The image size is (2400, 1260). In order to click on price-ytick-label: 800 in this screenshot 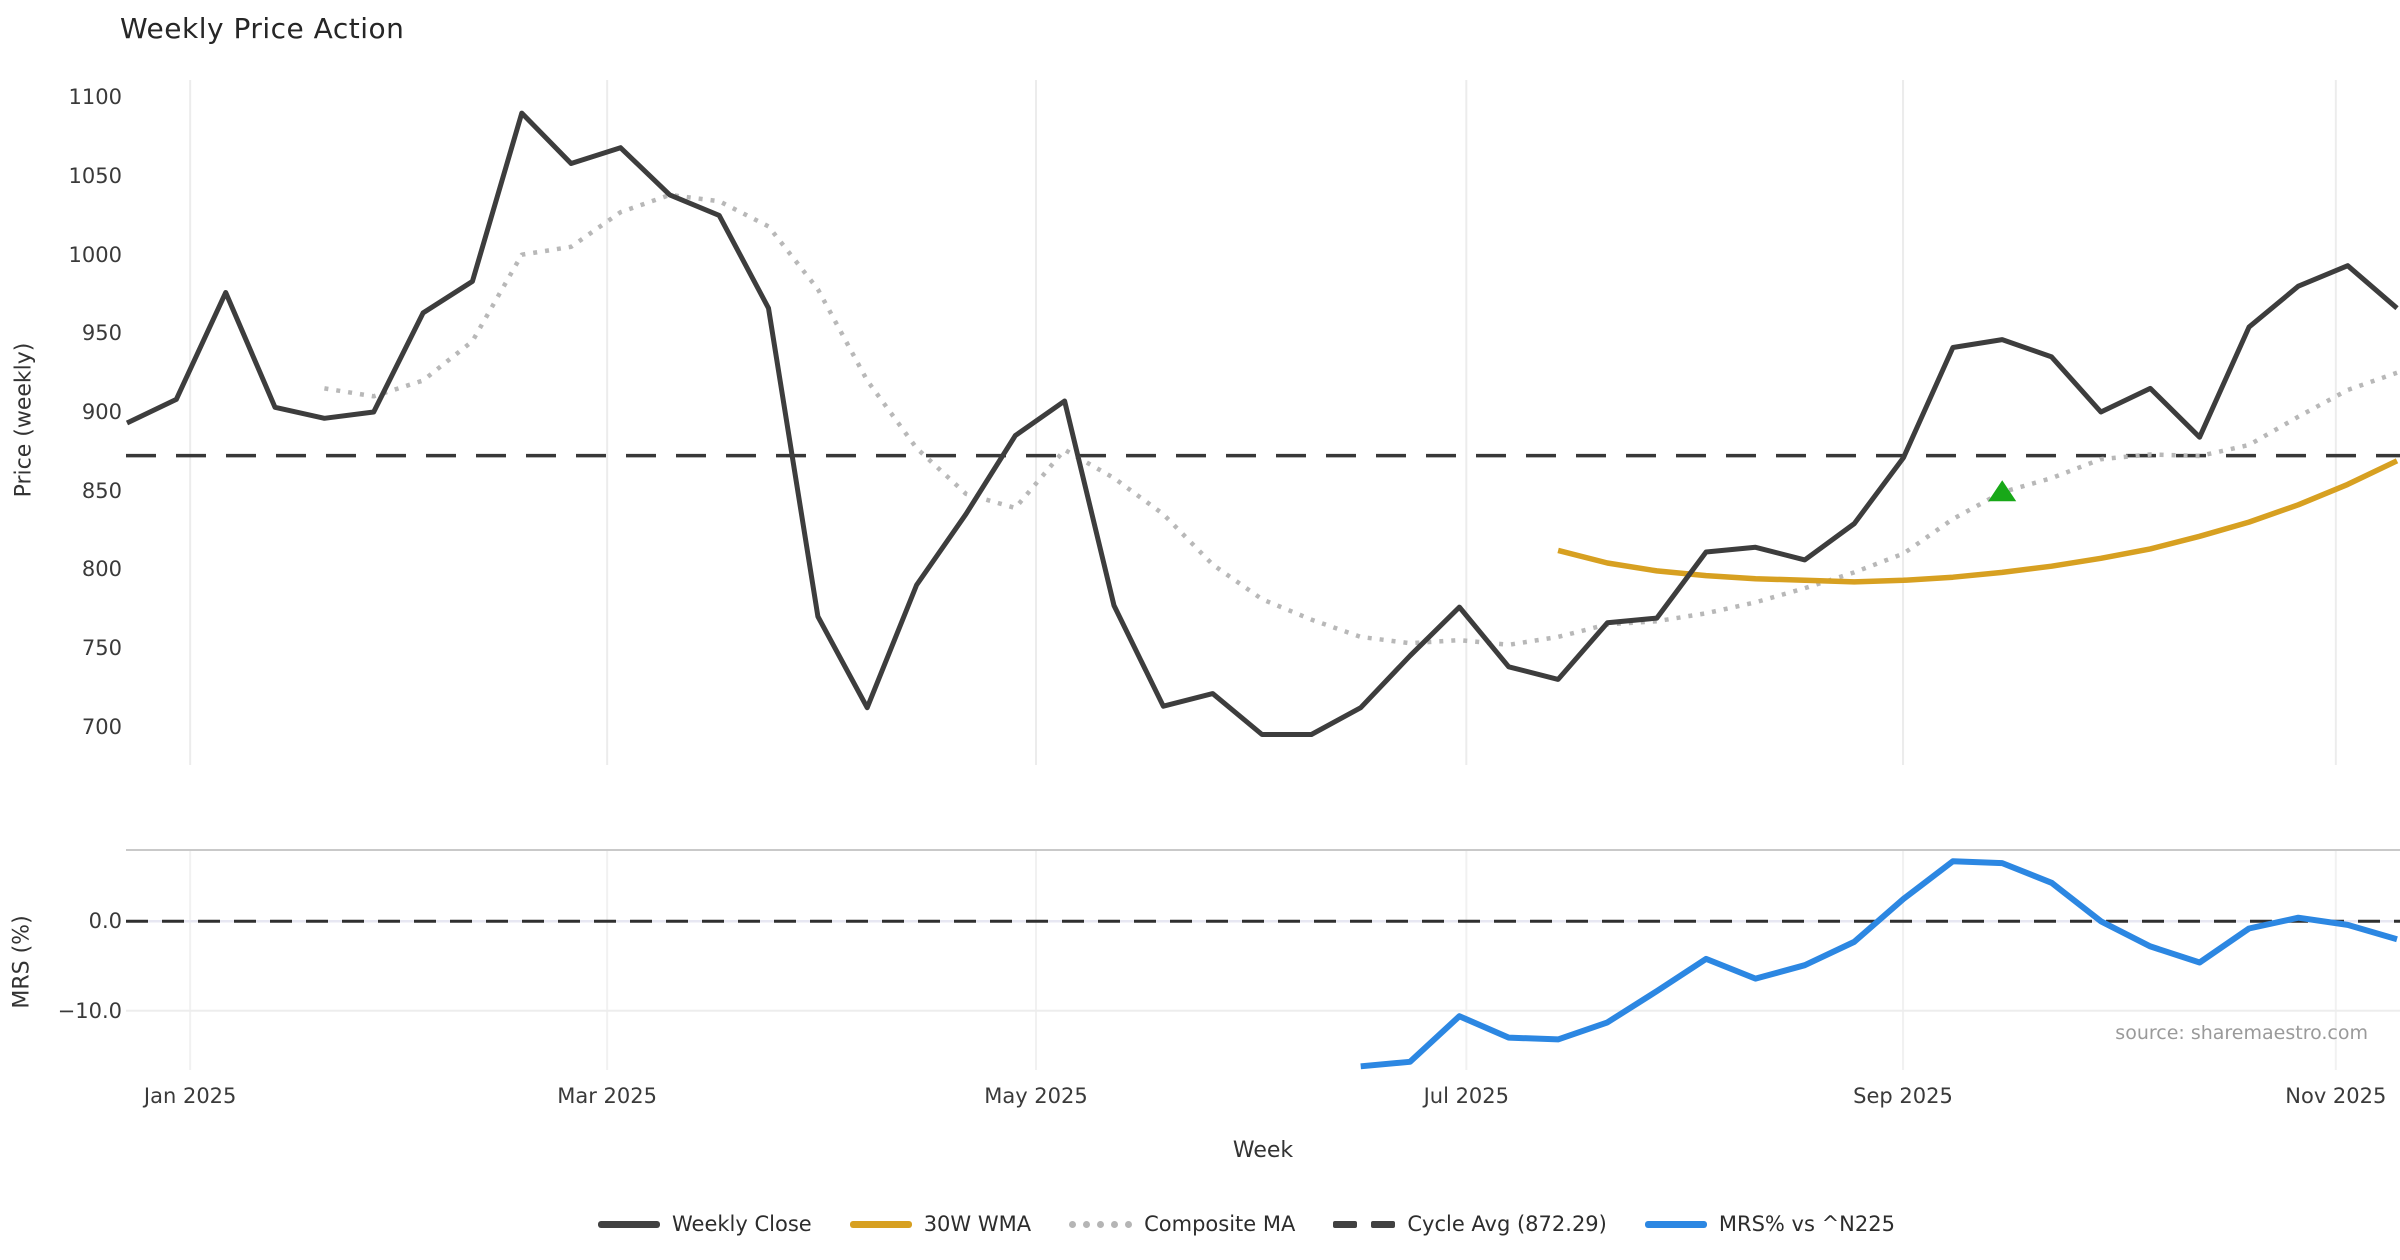, I will do `click(101, 569)`.